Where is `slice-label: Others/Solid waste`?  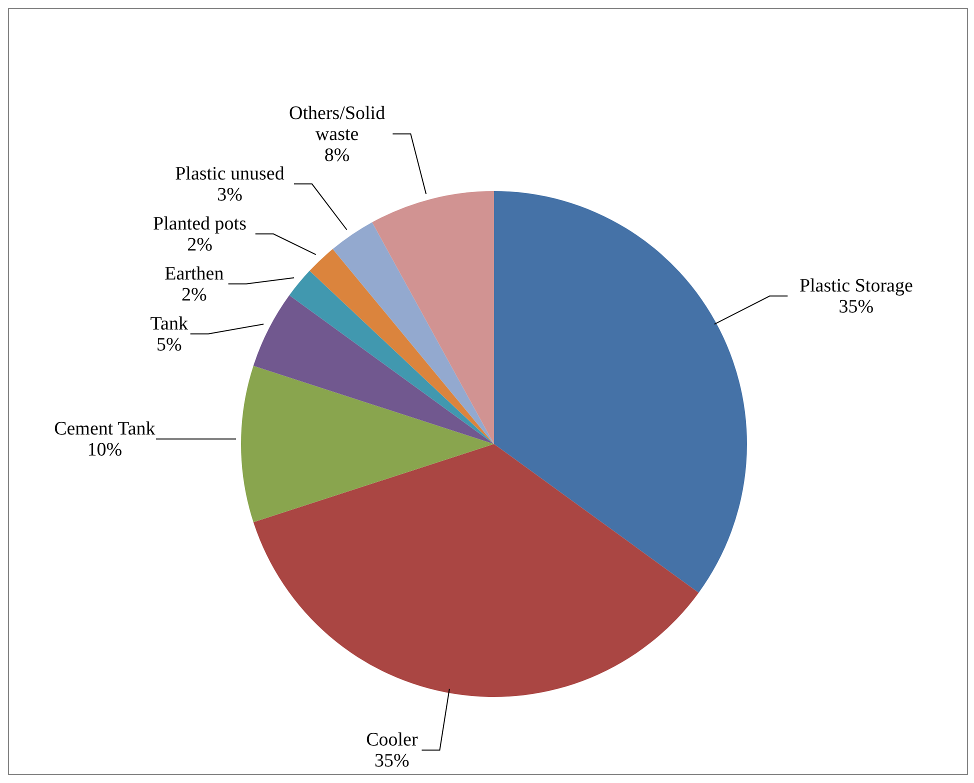 slice-label: Others/Solid waste is located at coordinates (337, 123).